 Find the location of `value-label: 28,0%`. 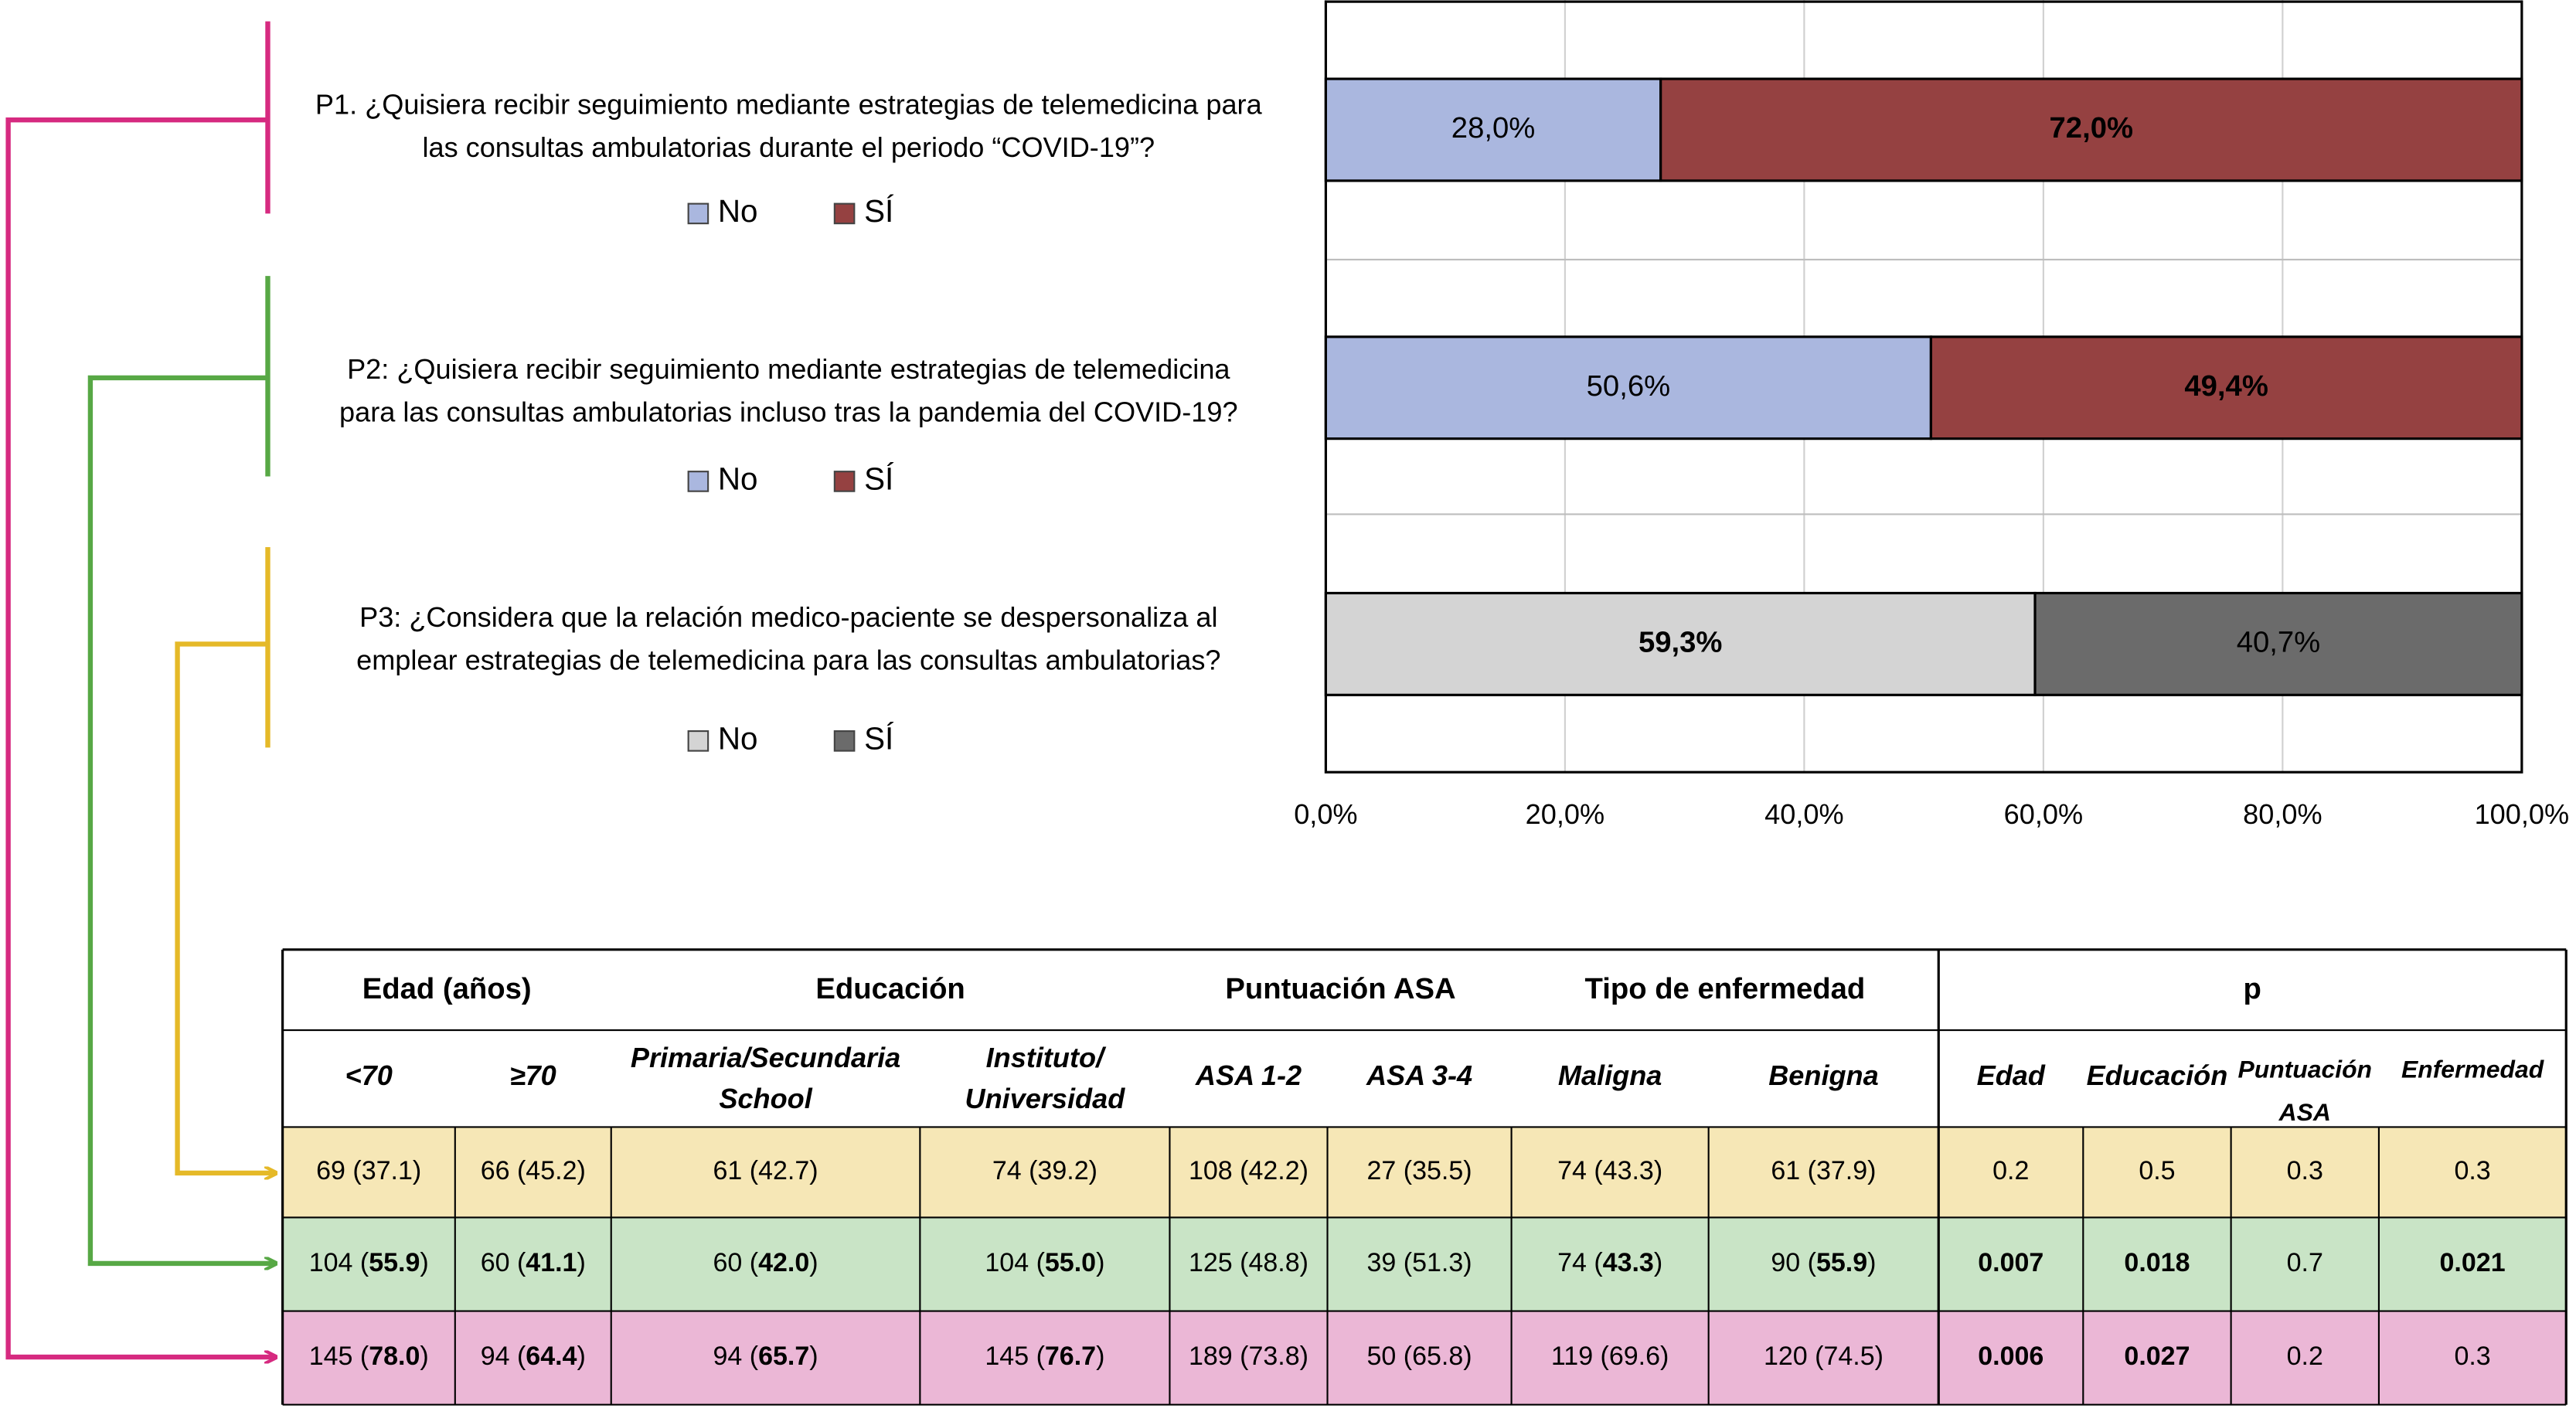

value-label: 28,0% is located at coordinates (1493, 128).